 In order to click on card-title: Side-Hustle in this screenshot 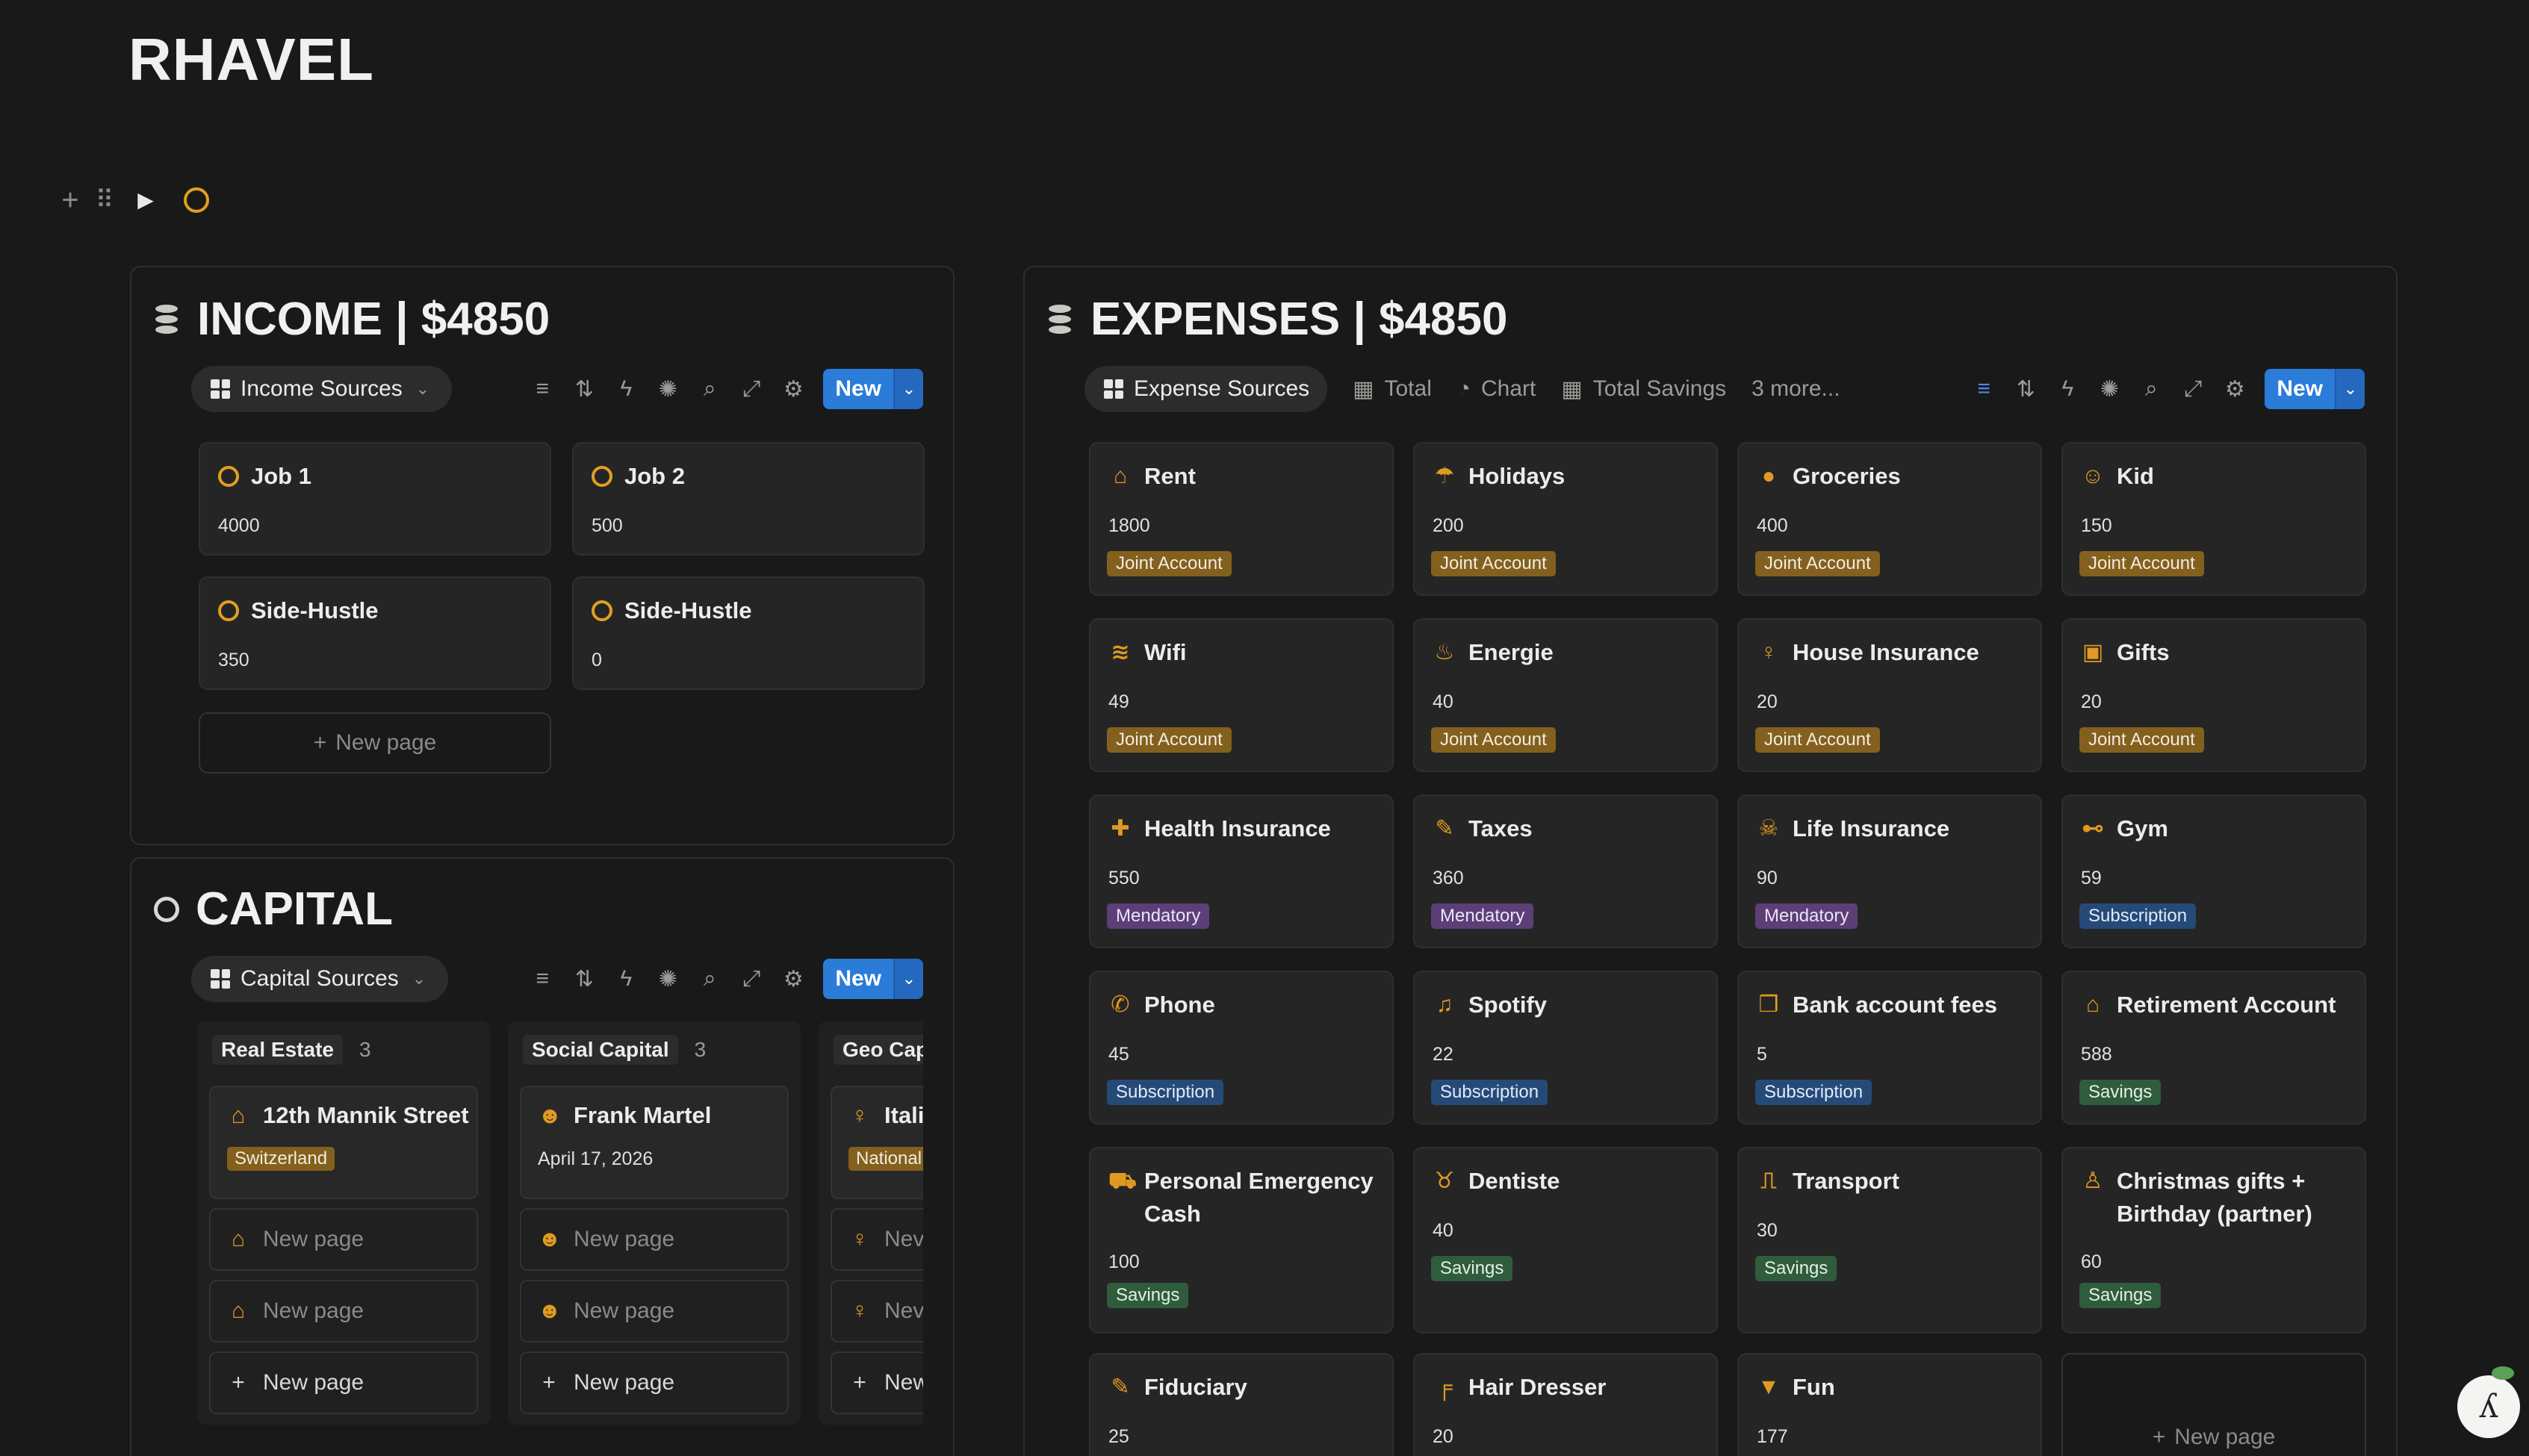, I will do `click(315, 610)`.